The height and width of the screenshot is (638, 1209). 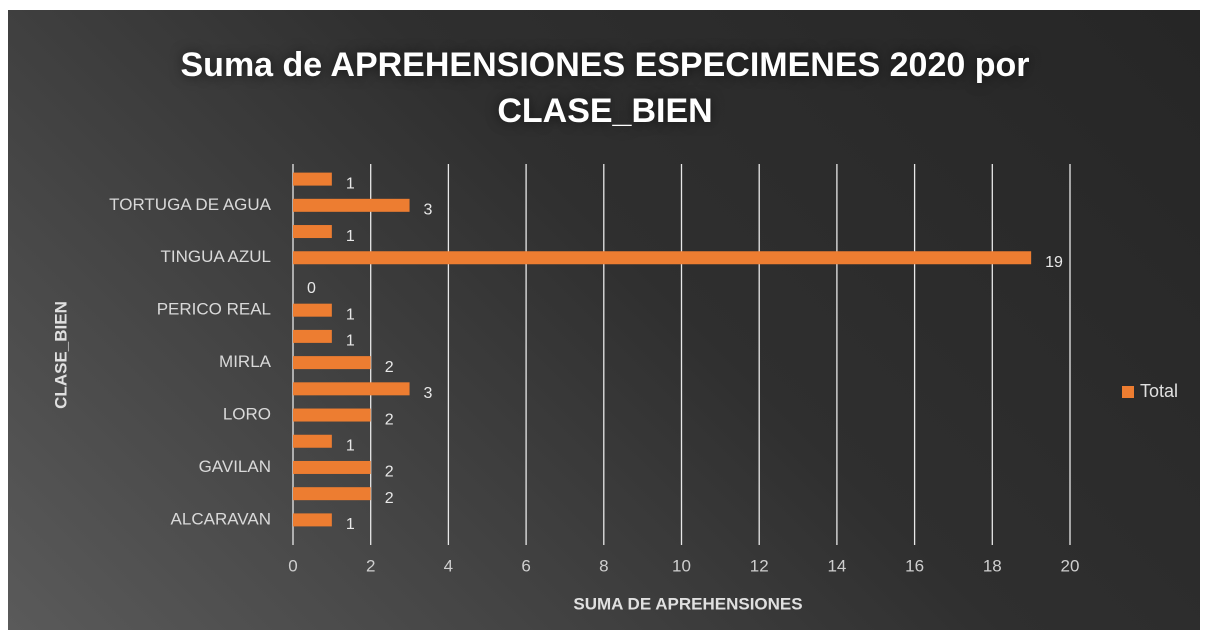 I want to click on y-tick-label: GAVILAN, so click(x=235, y=466).